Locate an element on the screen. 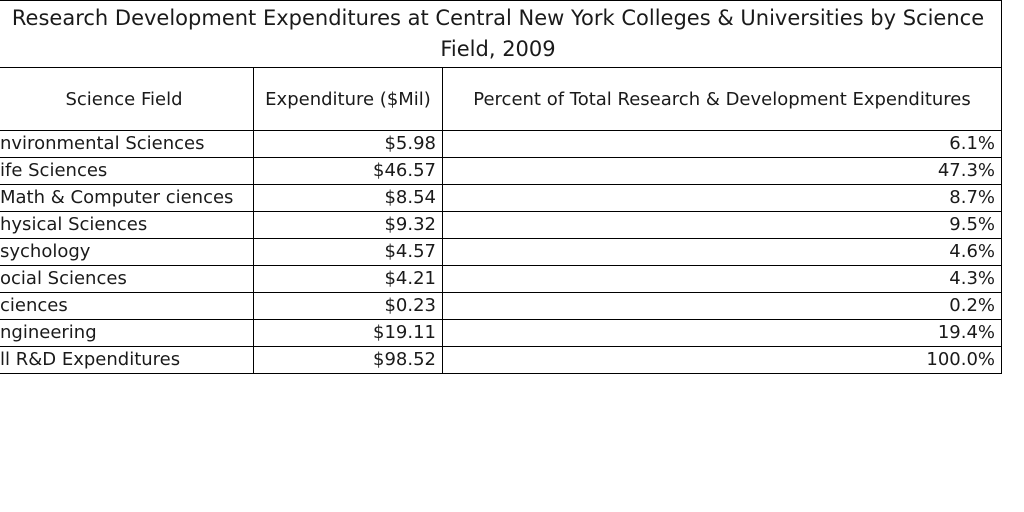 The height and width of the screenshot is (512, 1024). table-row: ciencesSciences$0.230.2% is located at coordinates (501, 306).